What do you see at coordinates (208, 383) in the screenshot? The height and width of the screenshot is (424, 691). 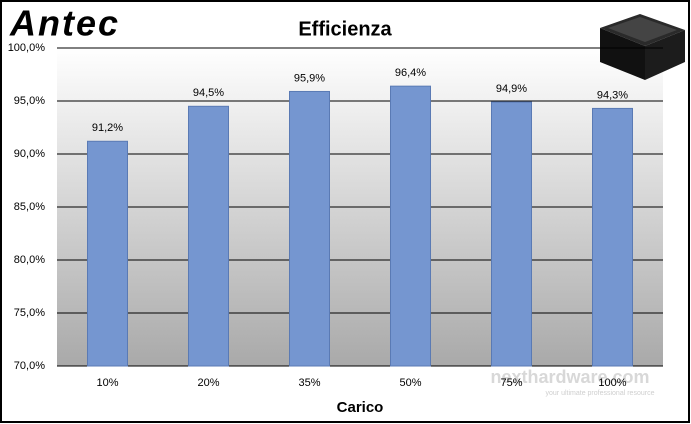 I see `x-tick-label: 20%` at bounding box center [208, 383].